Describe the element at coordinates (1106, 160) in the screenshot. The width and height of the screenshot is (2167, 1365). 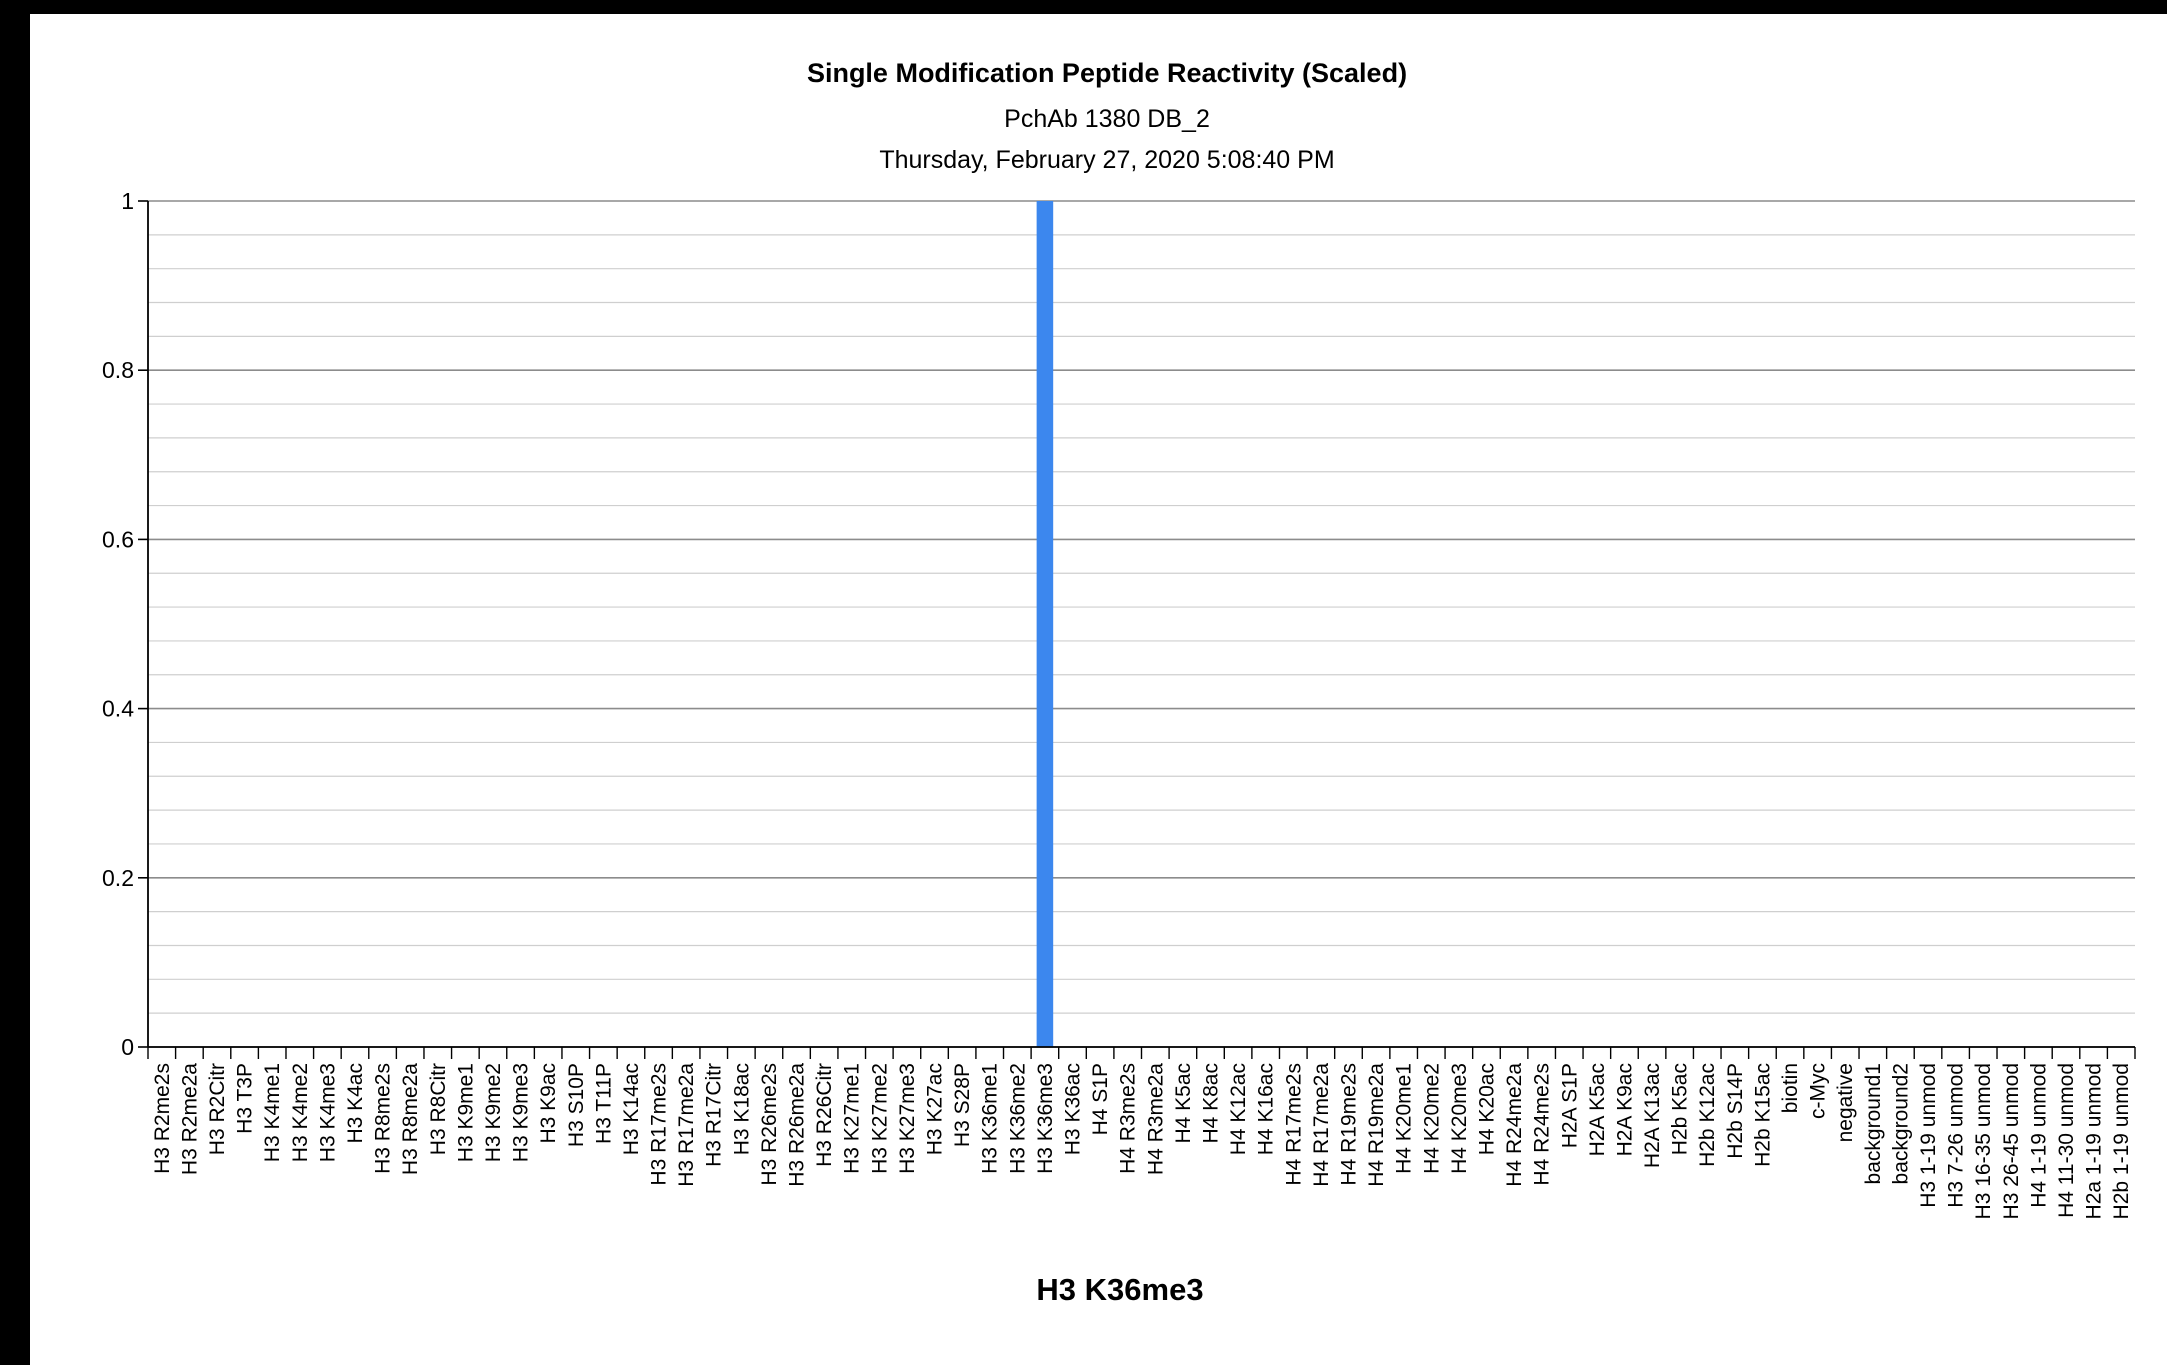
I see `chart-timestamp: Thursday, February 27, 2020 5:08:40 PM` at that location.